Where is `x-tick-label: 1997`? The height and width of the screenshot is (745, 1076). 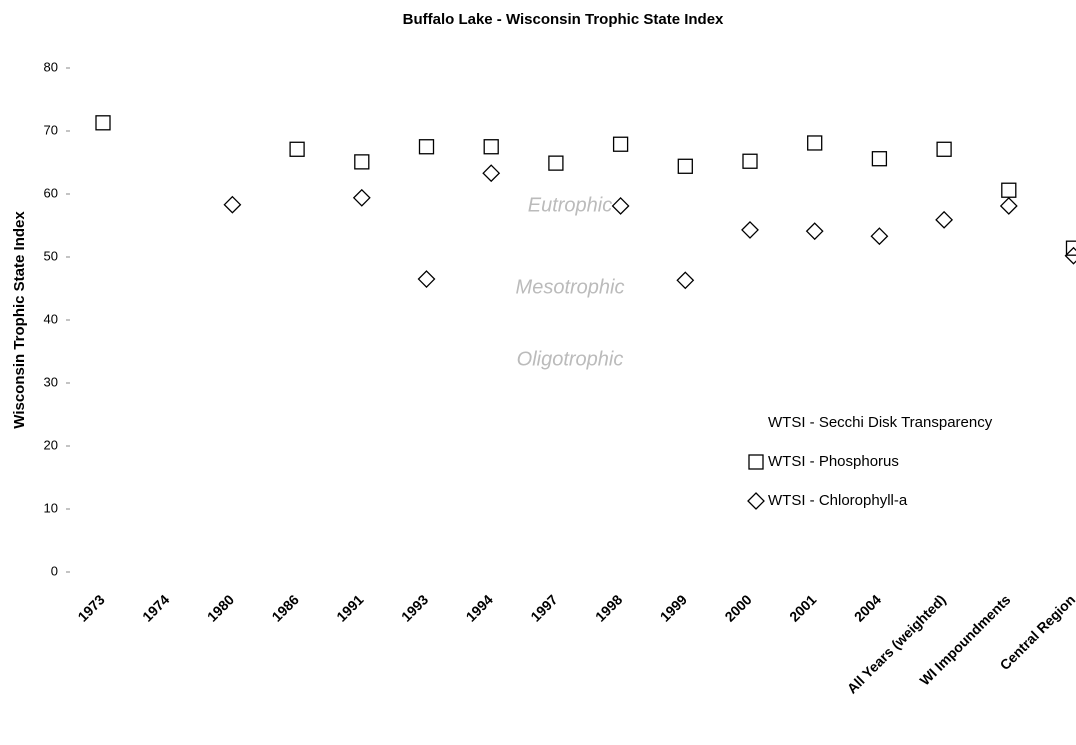 x-tick-label: 1997 is located at coordinates (543, 607).